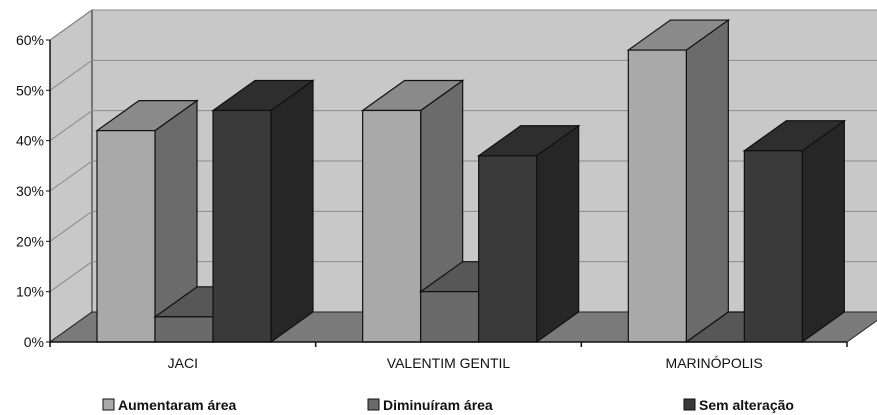 The height and width of the screenshot is (415, 877). I want to click on x-axis: JACI VALENTIM GENTIL MARINÓPOLIS, so click(448, 356).